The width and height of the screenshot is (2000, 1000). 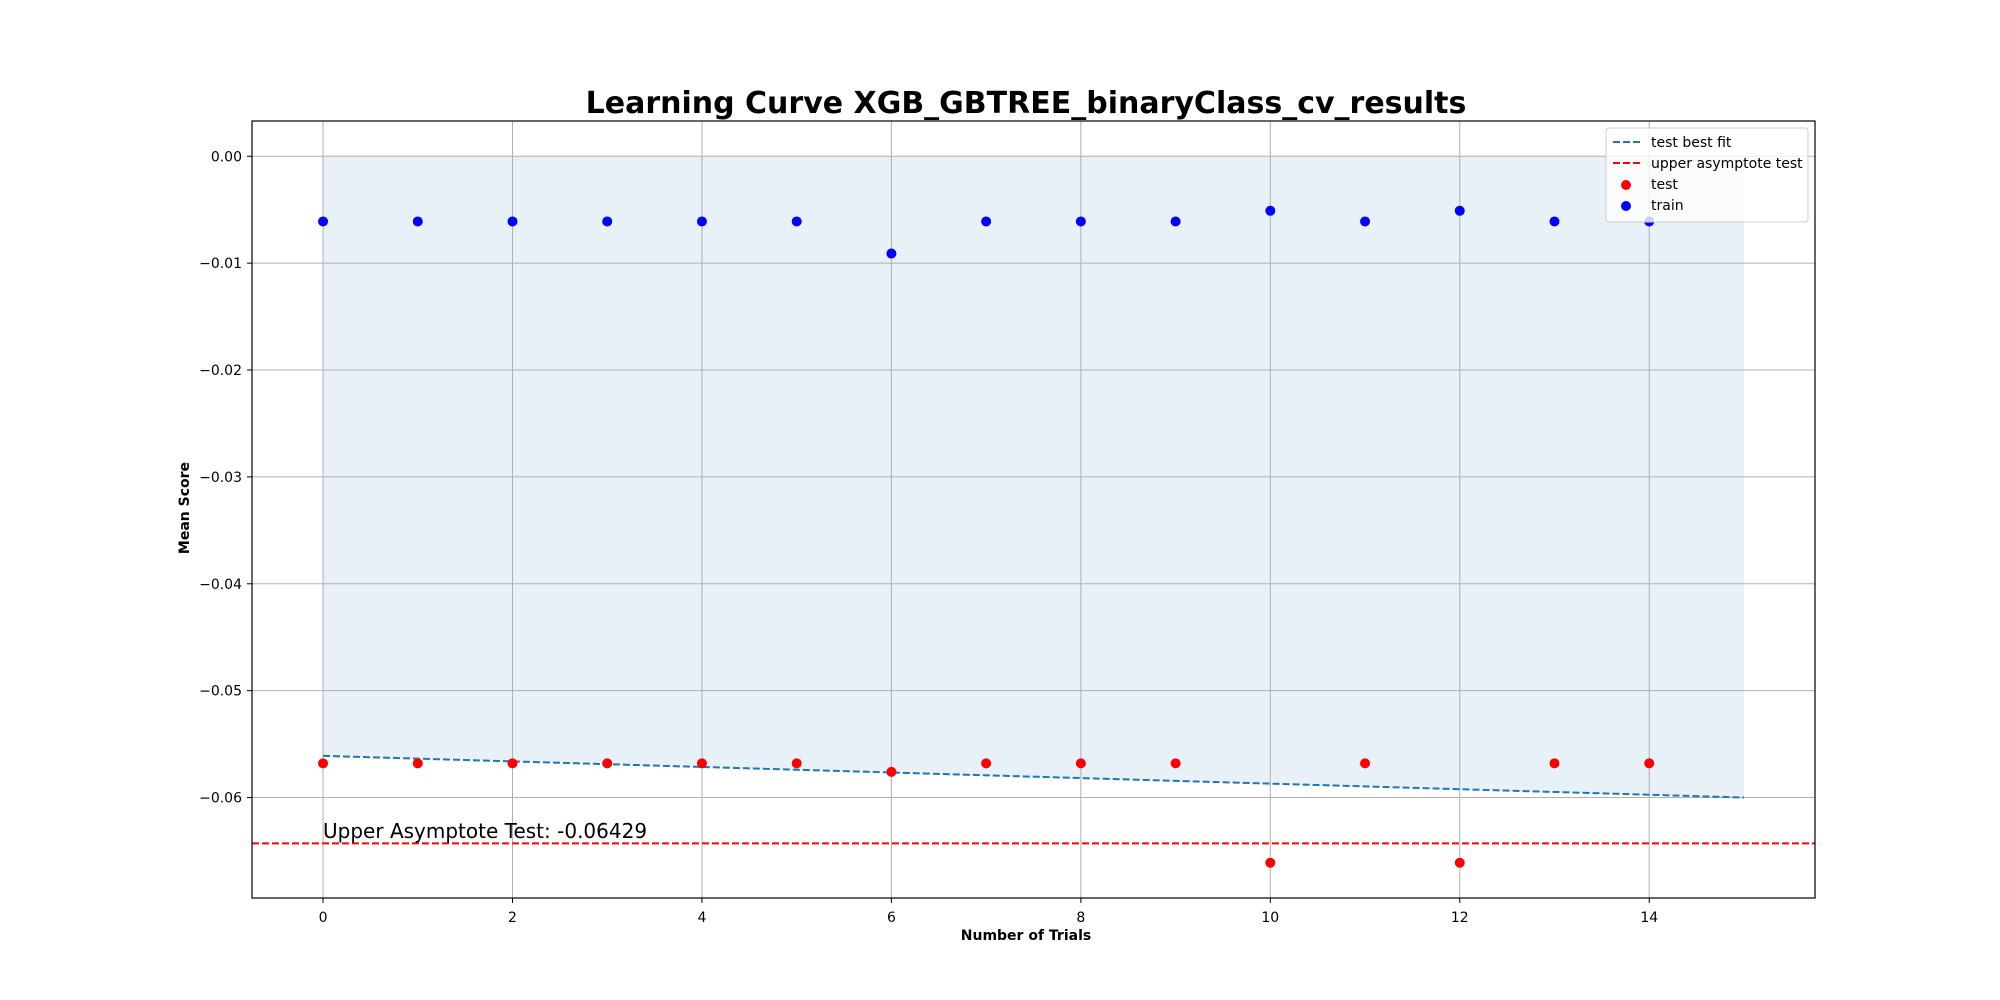 I want to click on y-tick-label: −0.04, so click(x=220, y=585).